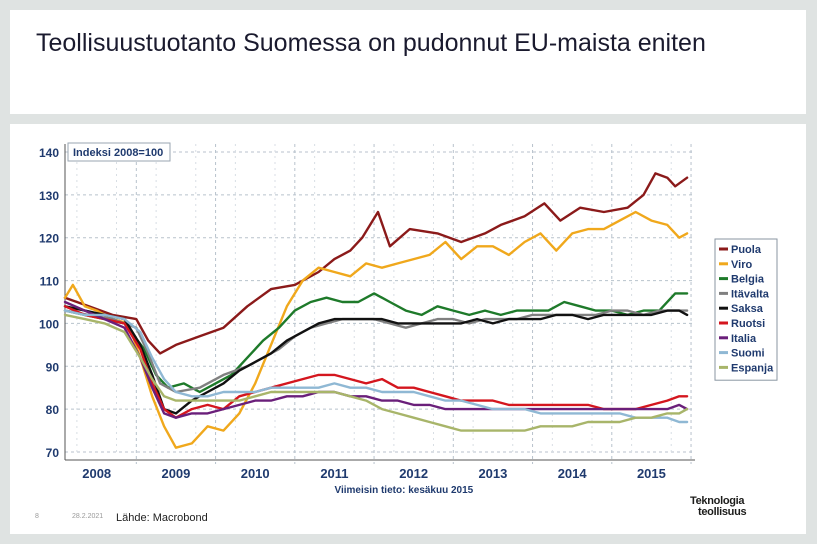 This screenshot has height=544, width=817. I want to click on y-tick-label: 90, so click(53, 367).